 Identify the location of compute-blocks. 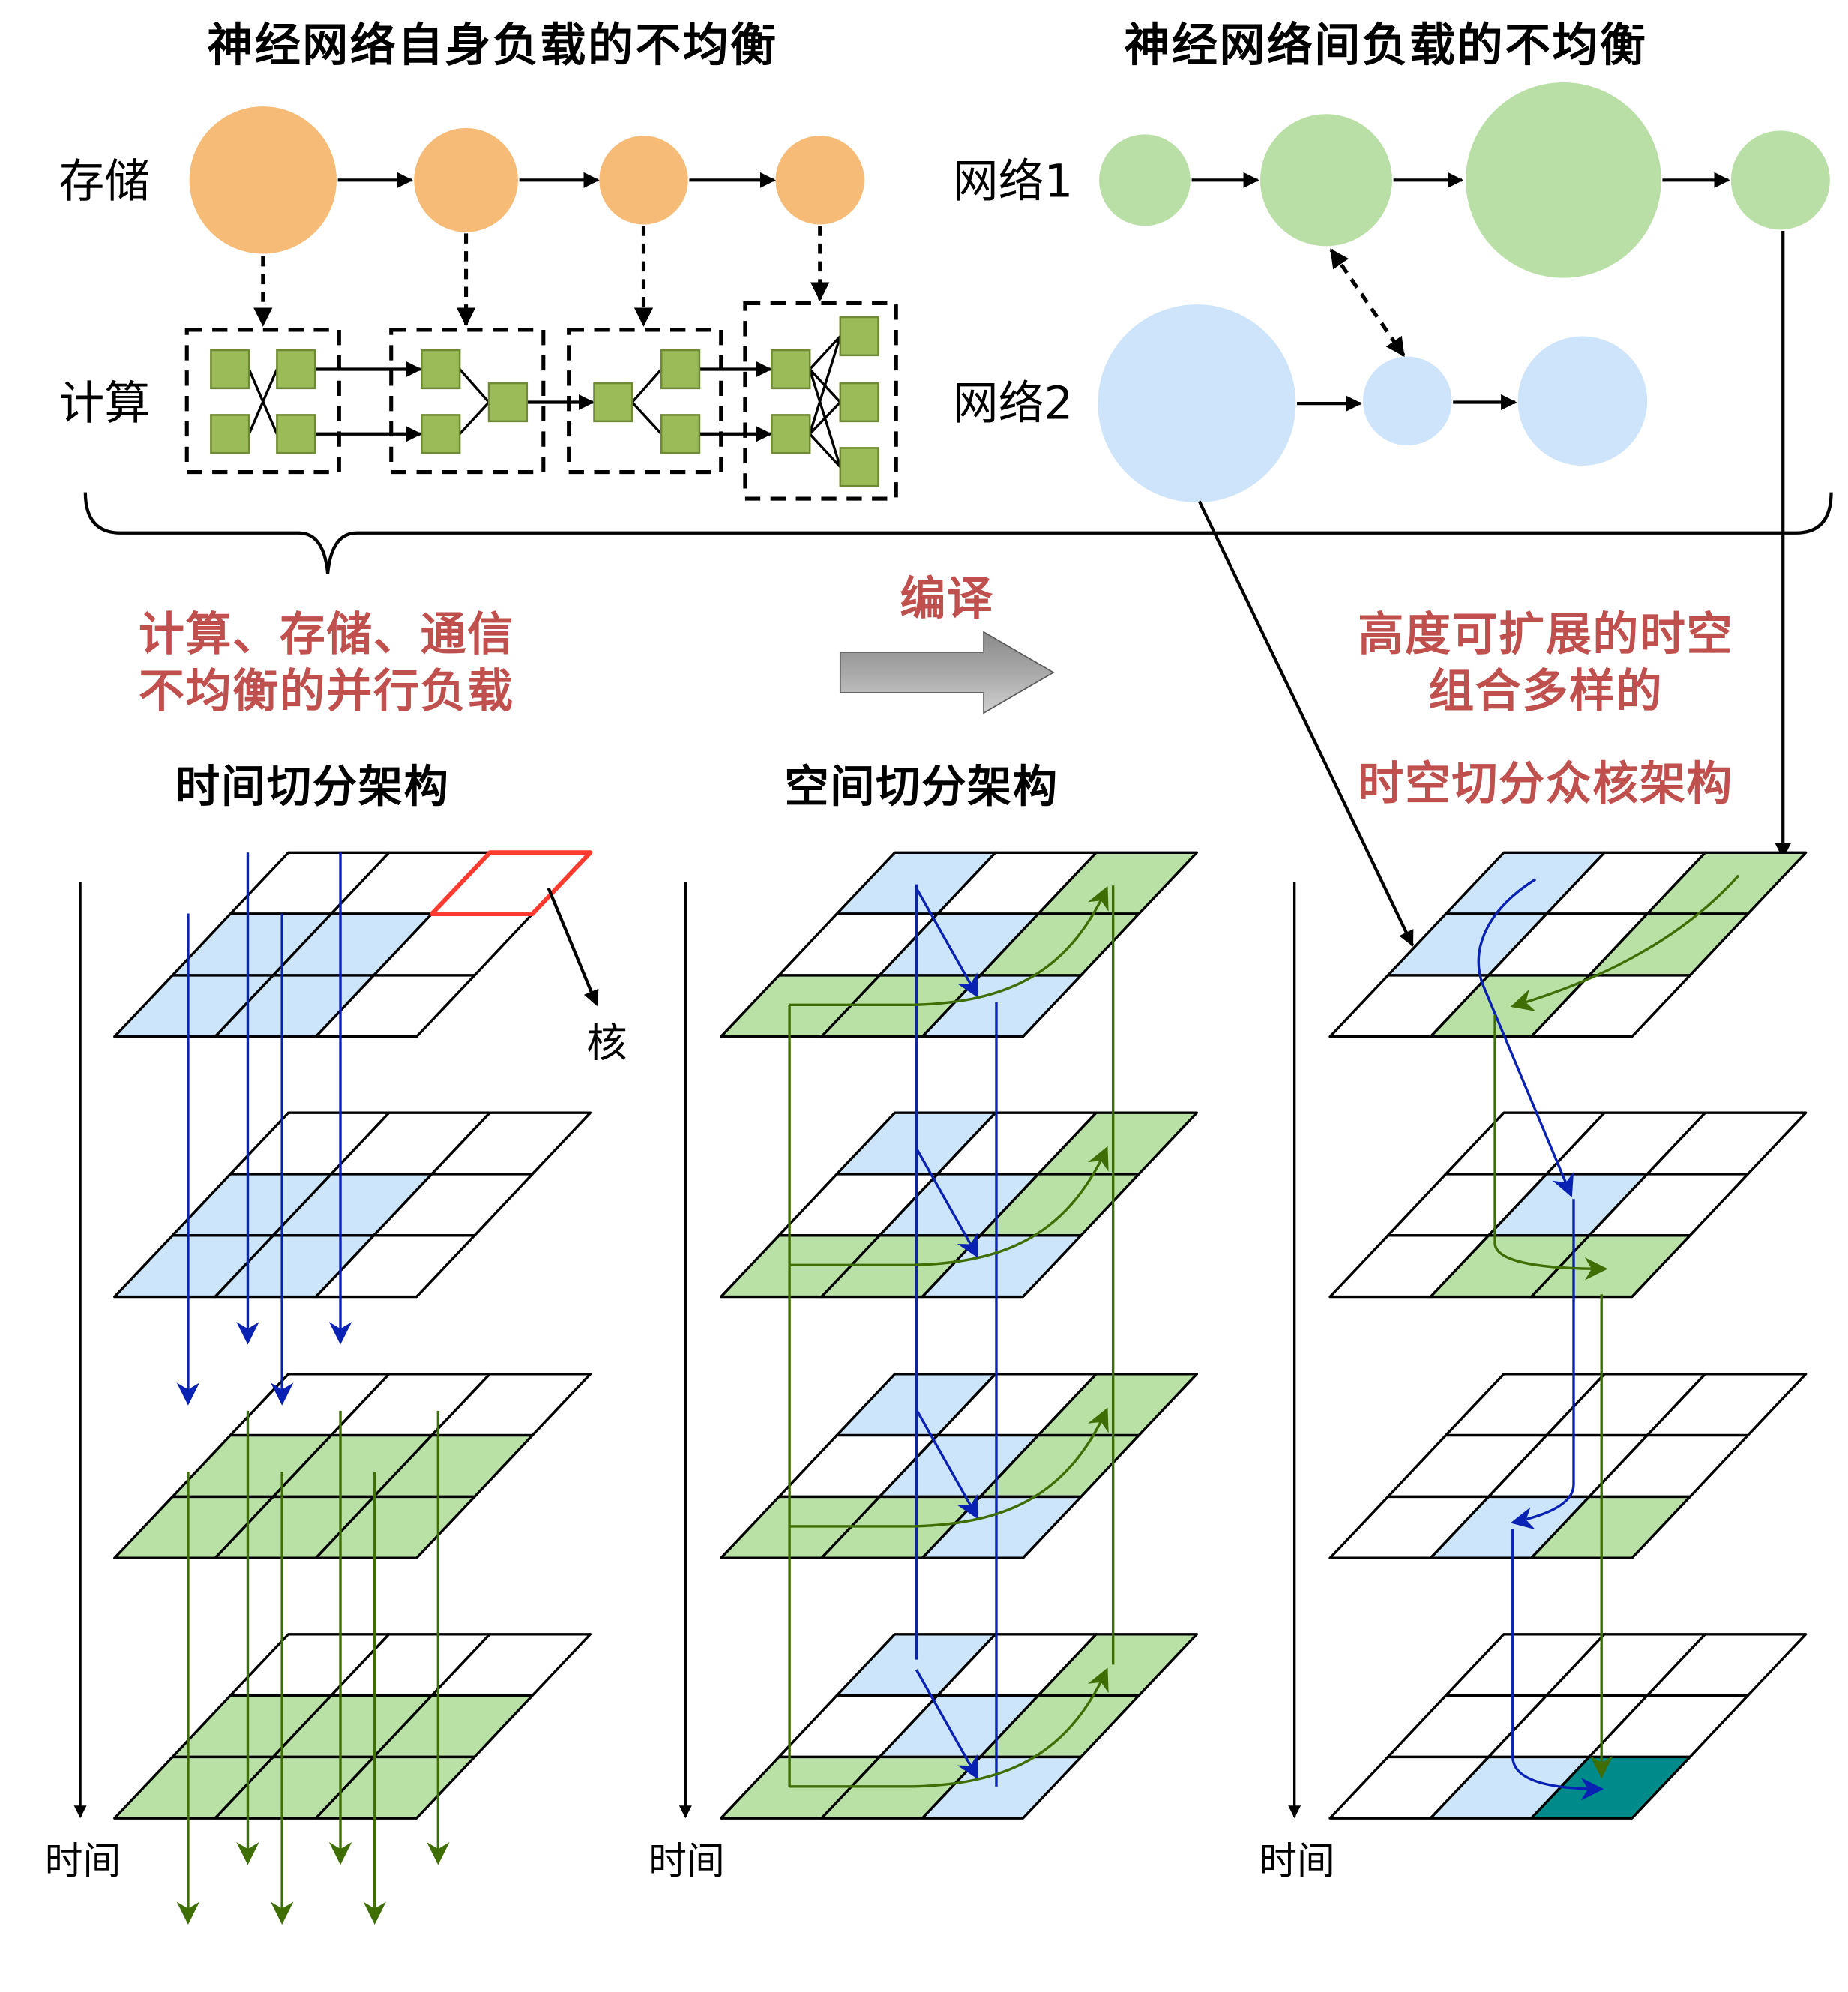
(541, 401).